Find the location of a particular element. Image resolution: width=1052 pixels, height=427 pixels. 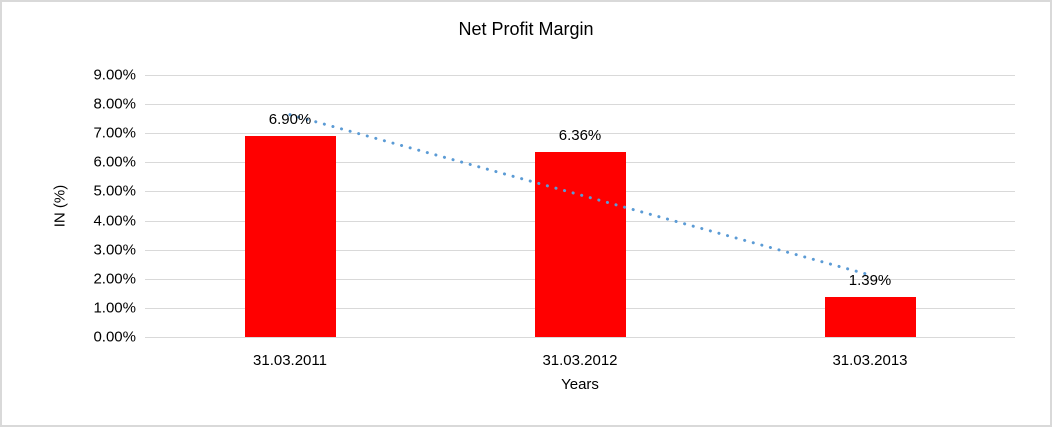

y-tick-label: 7.00% is located at coordinates (114, 133).